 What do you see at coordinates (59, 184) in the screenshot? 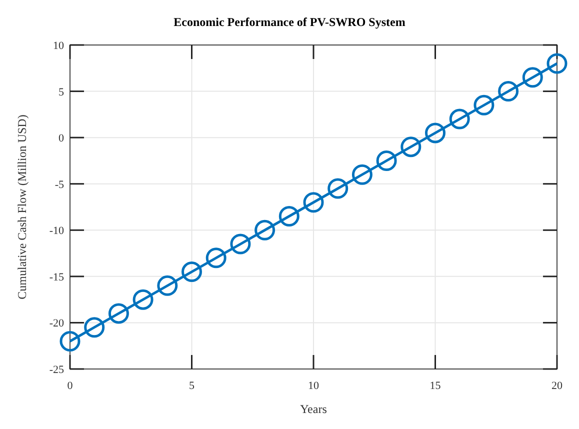
I see `y-tick-label: -5` at bounding box center [59, 184].